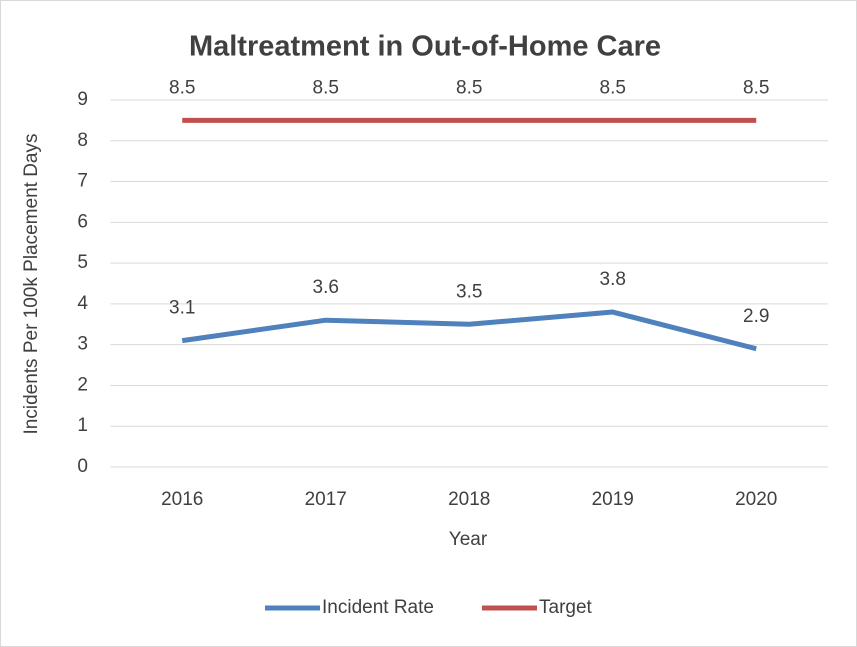 The width and height of the screenshot is (857, 647). Describe the element at coordinates (31, 284) in the screenshot. I see `y-axis-label: Incidents Per 100k Placement Days` at that location.